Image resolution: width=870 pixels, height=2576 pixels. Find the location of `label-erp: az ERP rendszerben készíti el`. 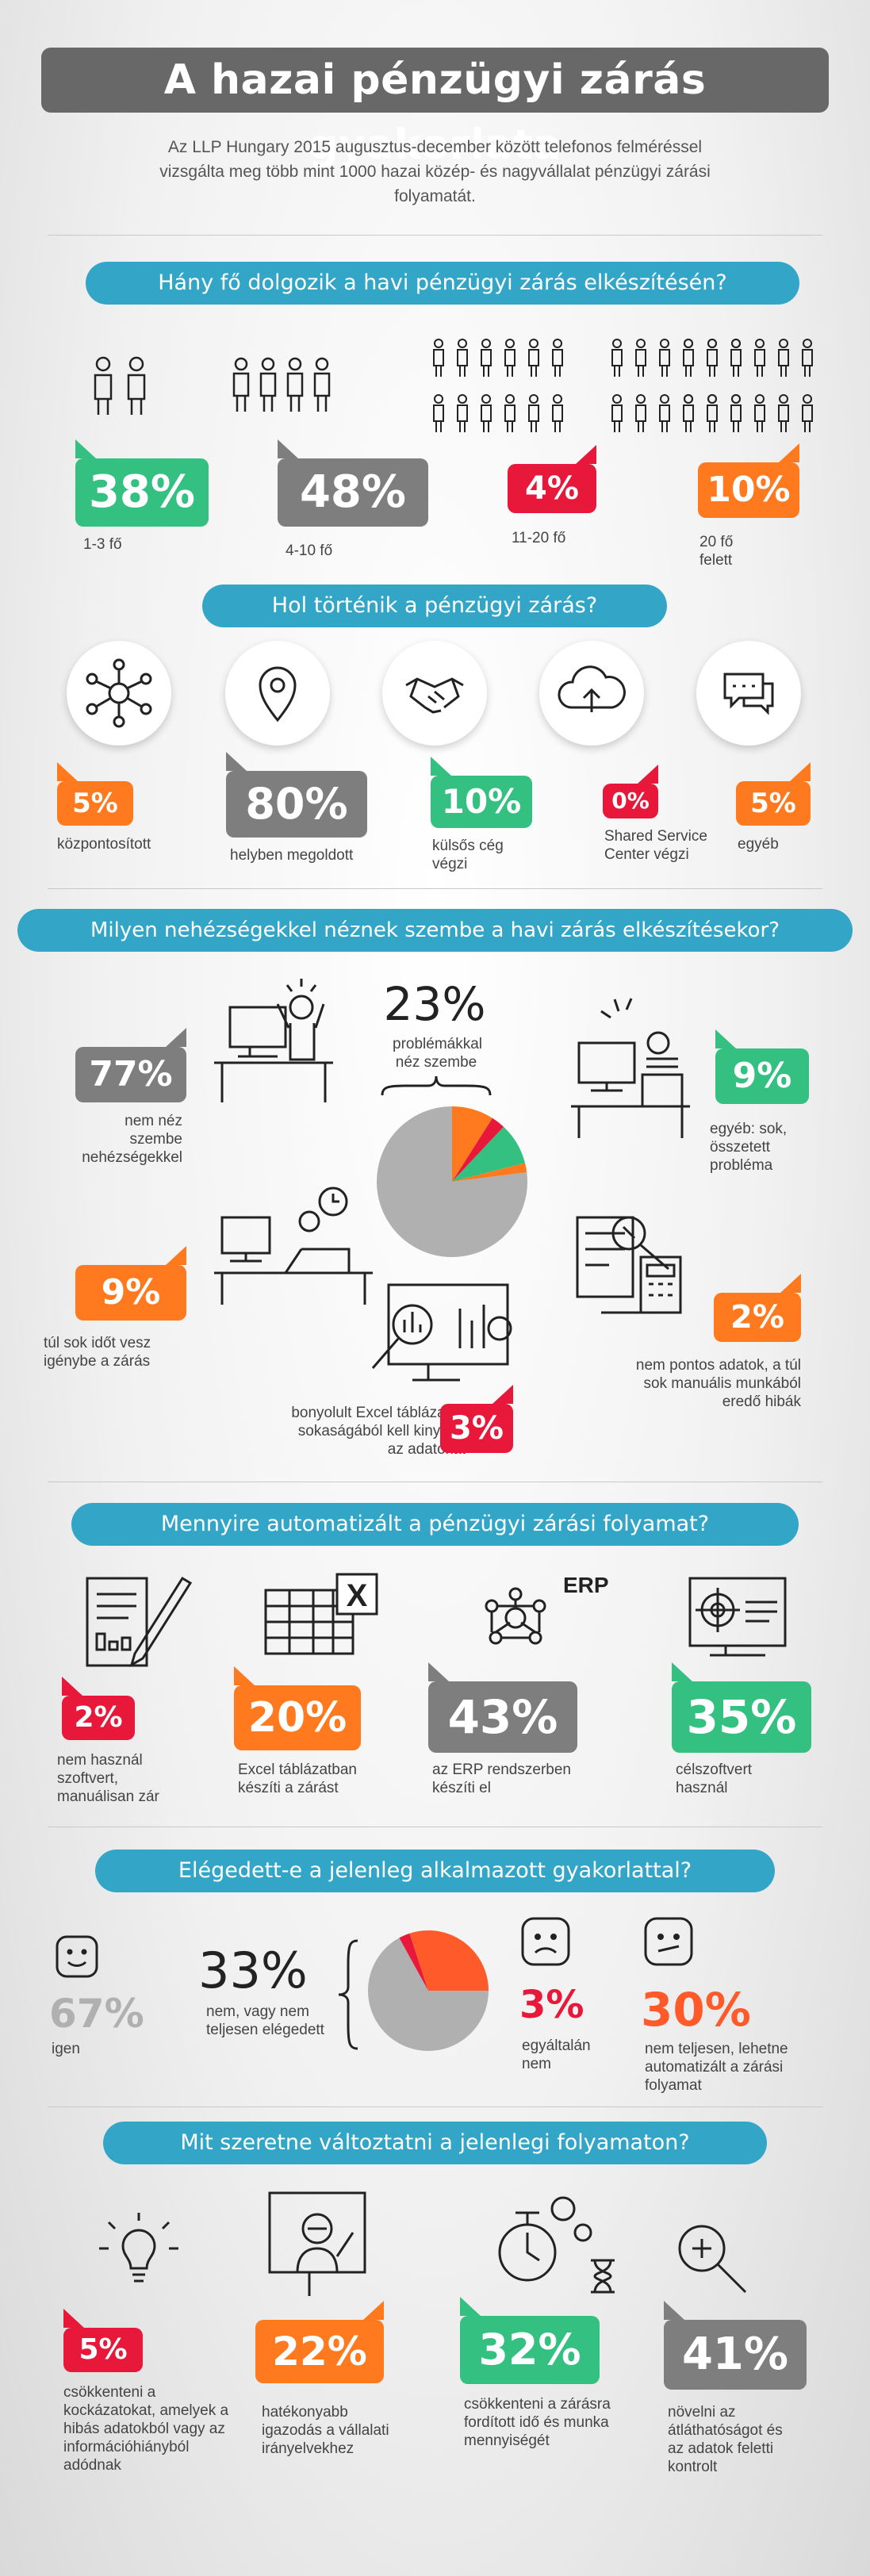

label-erp: az ERP rendszerben készíti el is located at coordinates (501, 1779).